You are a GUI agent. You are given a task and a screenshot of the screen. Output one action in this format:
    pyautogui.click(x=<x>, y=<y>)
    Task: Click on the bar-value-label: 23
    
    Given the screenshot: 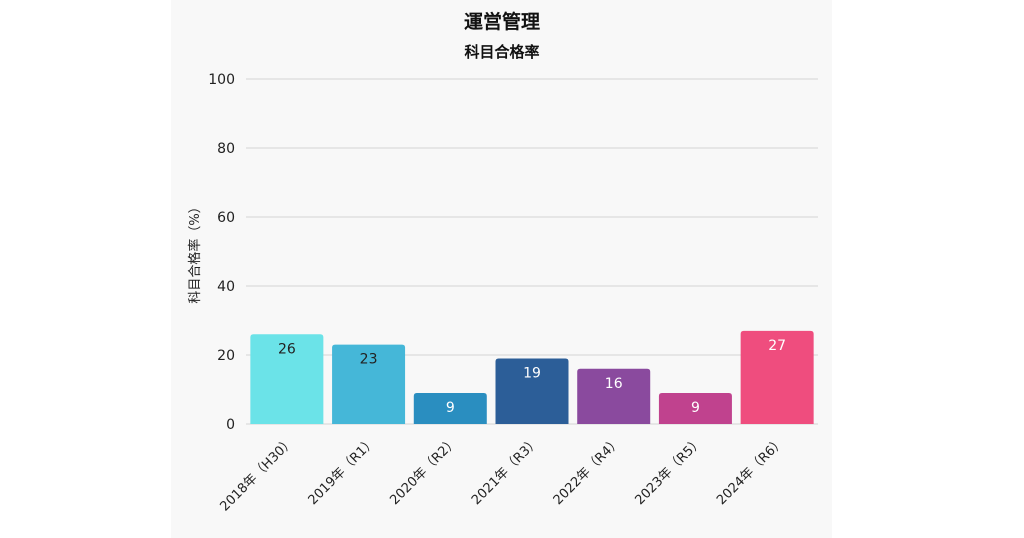 What is the action you would take?
    pyautogui.click(x=369, y=360)
    